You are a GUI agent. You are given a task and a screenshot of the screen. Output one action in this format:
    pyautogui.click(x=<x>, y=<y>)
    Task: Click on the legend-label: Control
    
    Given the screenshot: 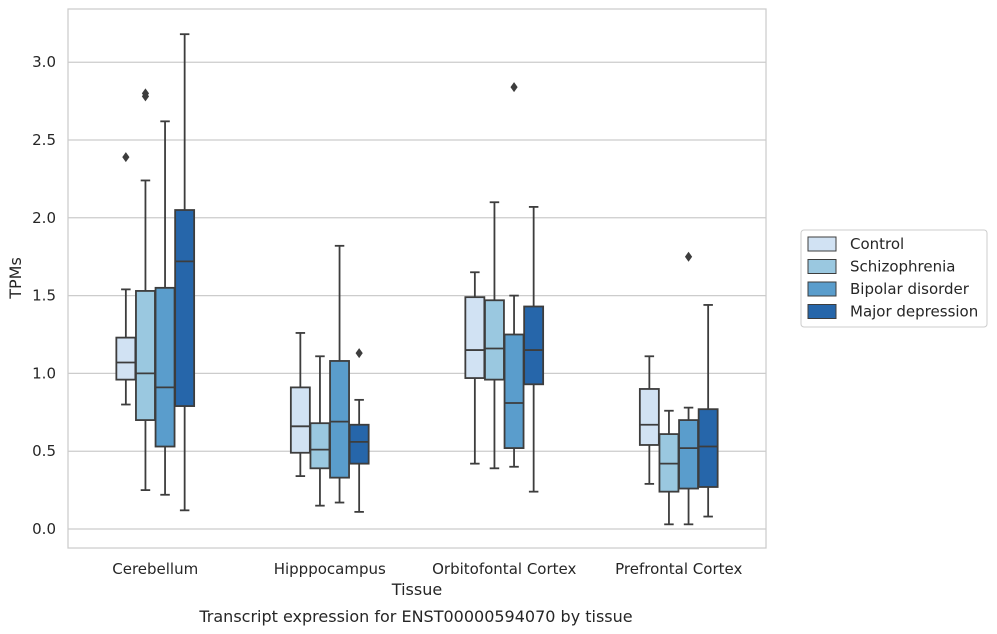 What is the action you would take?
    pyautogui.click(x=877, y=244)
    